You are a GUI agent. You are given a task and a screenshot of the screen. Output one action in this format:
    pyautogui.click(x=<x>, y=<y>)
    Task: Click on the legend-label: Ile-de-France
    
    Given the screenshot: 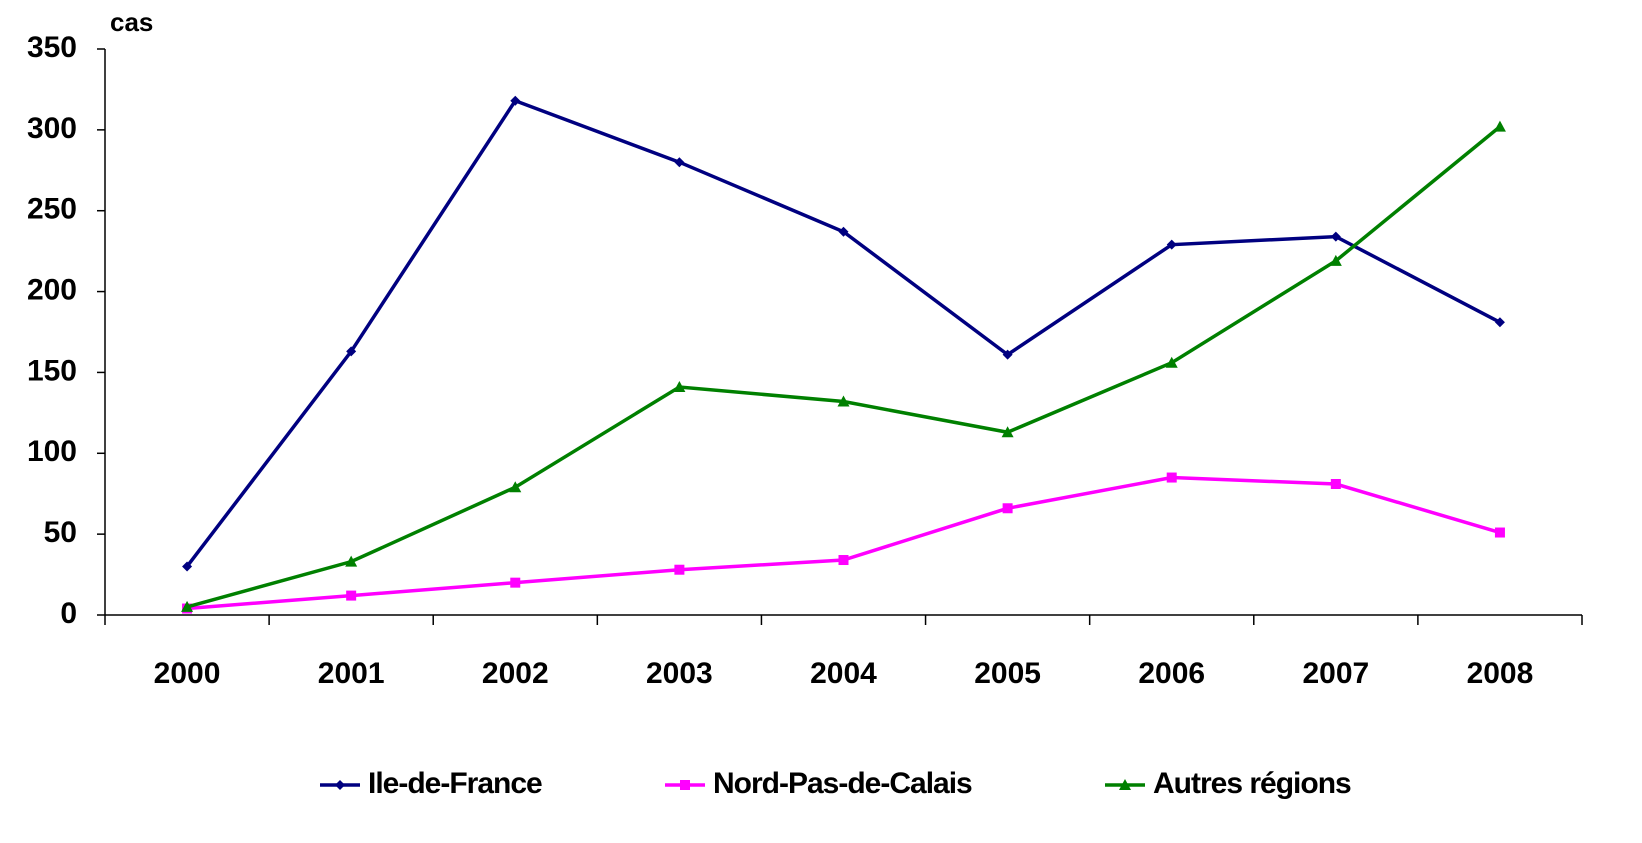 What is the action you would take?
    pyautogui.click(x=455, y=783)
    